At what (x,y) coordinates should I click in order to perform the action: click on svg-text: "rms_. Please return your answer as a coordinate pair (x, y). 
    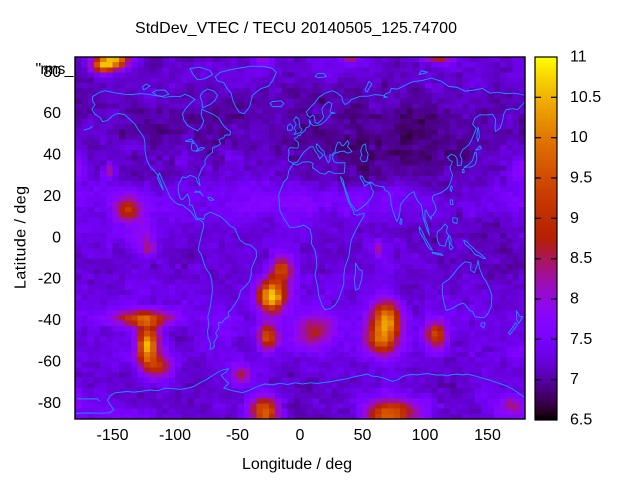
    Looking at the image, I should click on (55, 69).